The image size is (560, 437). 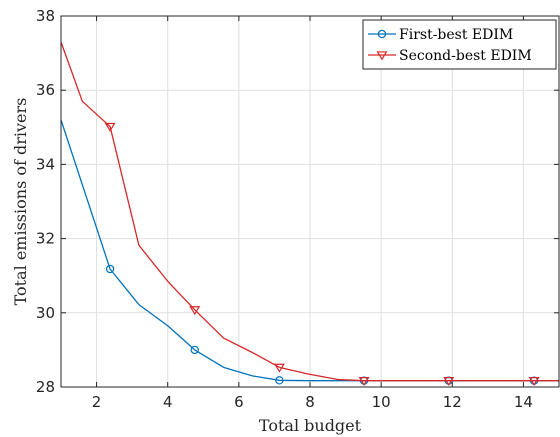 I want to click on y-tick-label: 38, so click(x=45, y=16).